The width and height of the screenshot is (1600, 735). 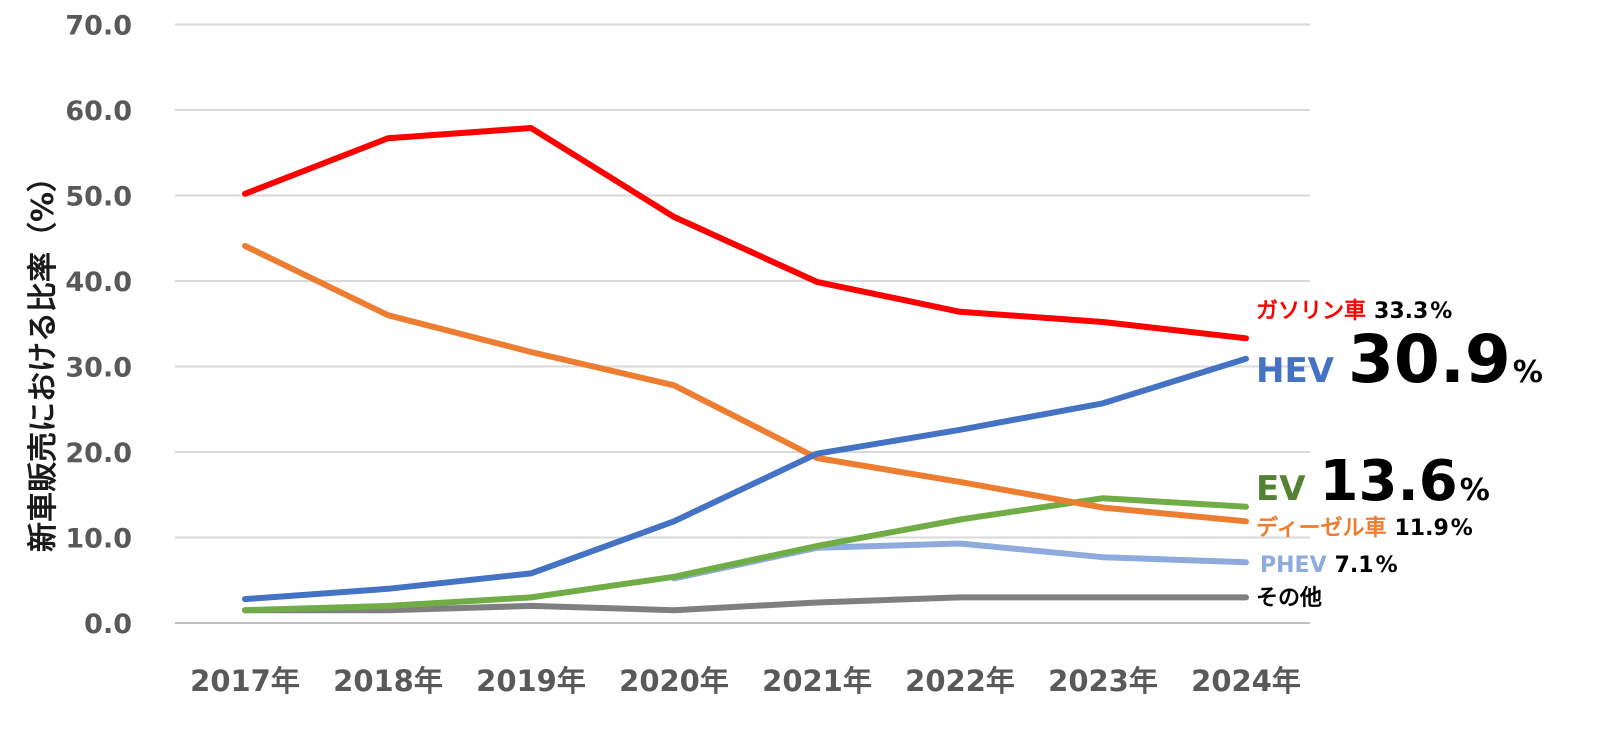 I want to click on series-line, so click(x=745, y=604).